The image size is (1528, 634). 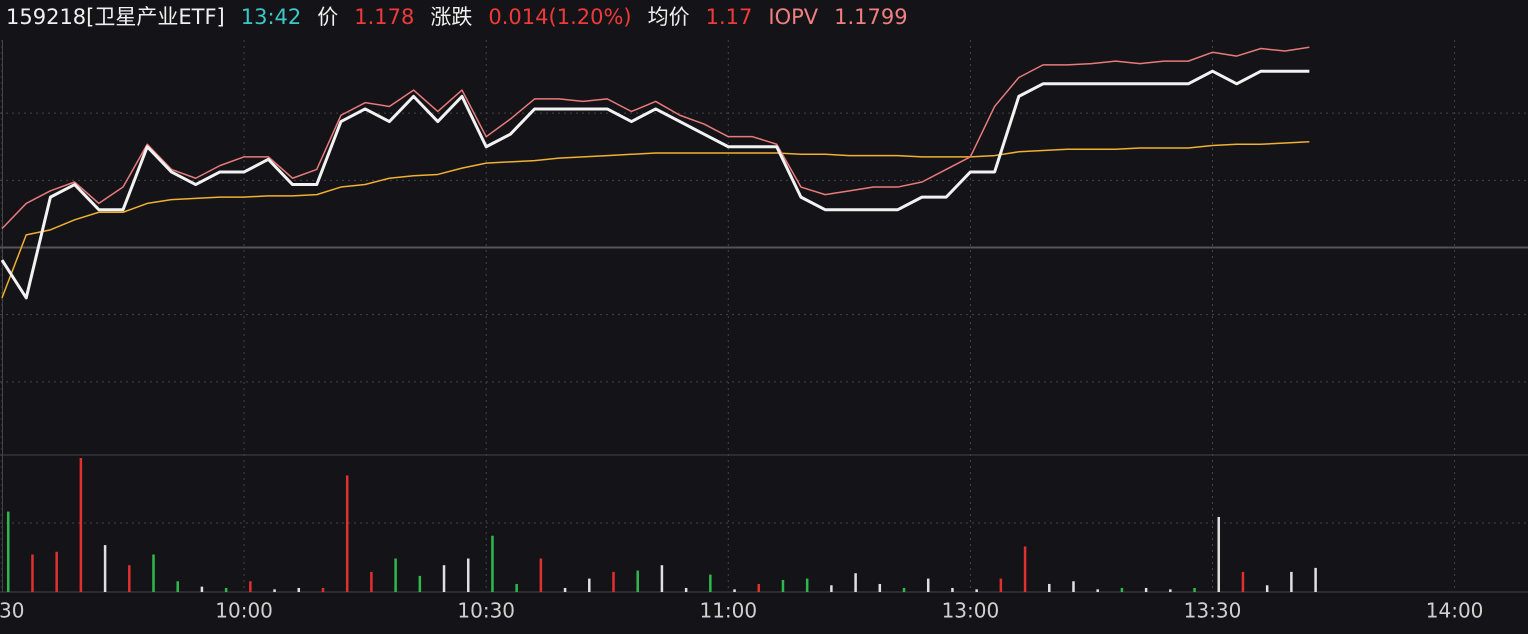 What do you see at coordinates (451, 17) in the screenshot?
I see `header-text: 涨跌` at bounding box center [451, 17].